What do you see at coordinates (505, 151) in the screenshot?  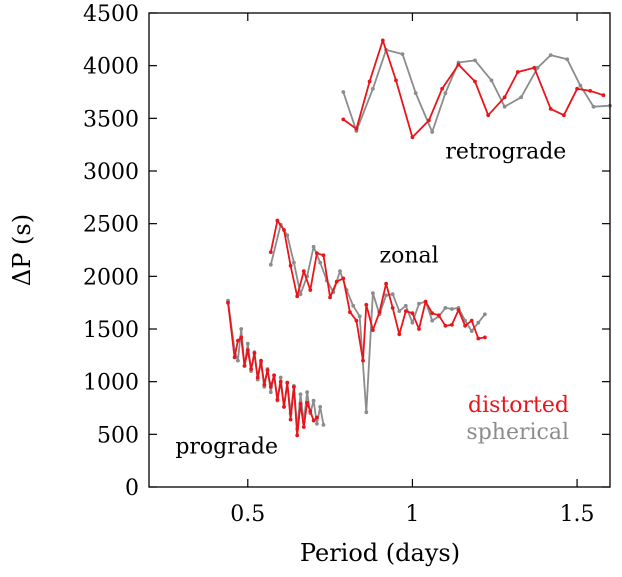 I see `annotation-retrograde: retrograde` at bounding box center [505, 151].